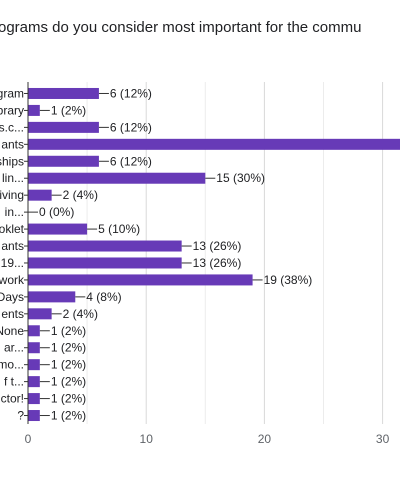 This screenshot has height=497, width=400. Describe the element at coordinates (131, 93) in the screenshot. I see `data-label-0: 6 (12%)` at that location.